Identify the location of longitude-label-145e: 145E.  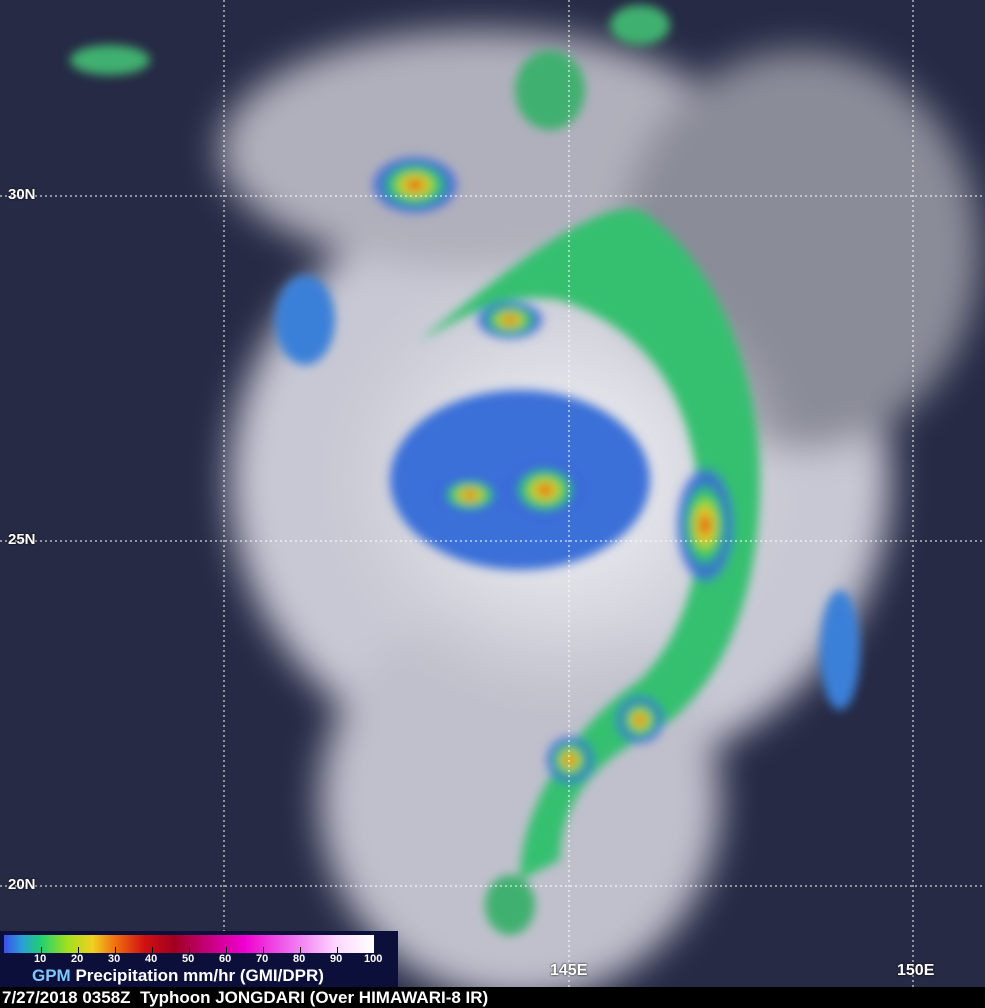
(569, 970).